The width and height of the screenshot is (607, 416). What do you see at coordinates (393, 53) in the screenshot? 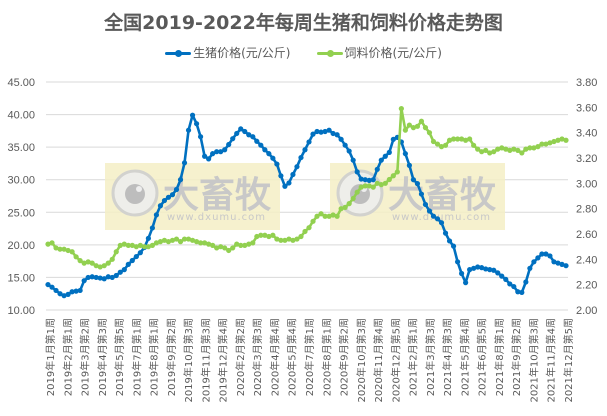
I see `legend-label: 饲料价格(元/公斤)` at bounding box center [393, 53].